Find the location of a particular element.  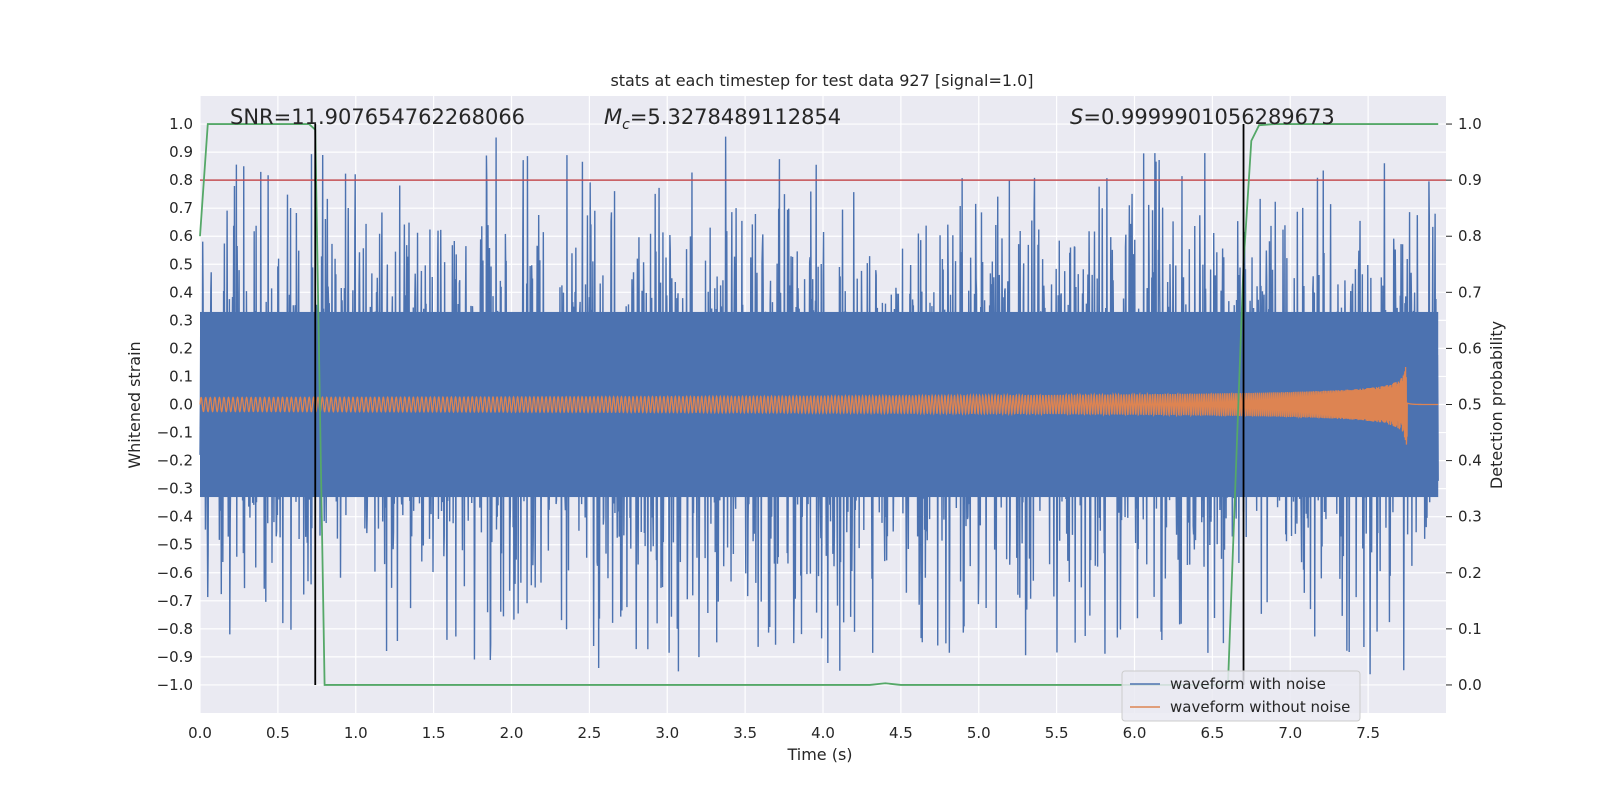

x-tick-label: 5.0 is located at coordinates (979, 733).